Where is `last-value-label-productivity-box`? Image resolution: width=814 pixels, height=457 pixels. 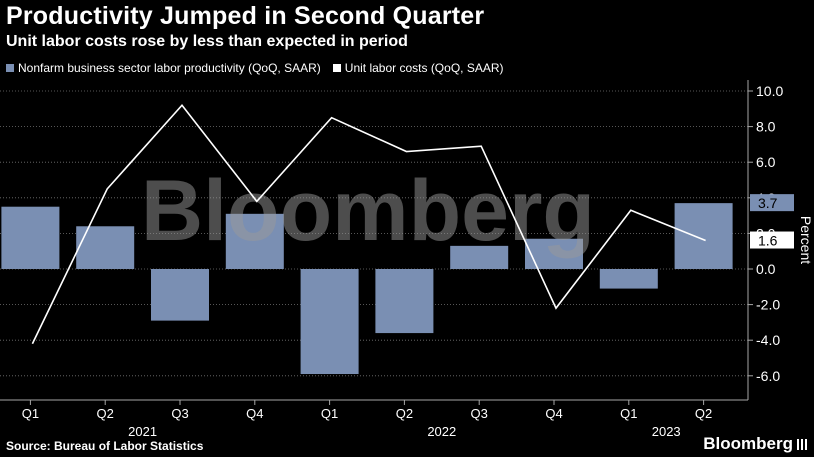 last-value-label-productivity-box is located at coordinates (772, 203).